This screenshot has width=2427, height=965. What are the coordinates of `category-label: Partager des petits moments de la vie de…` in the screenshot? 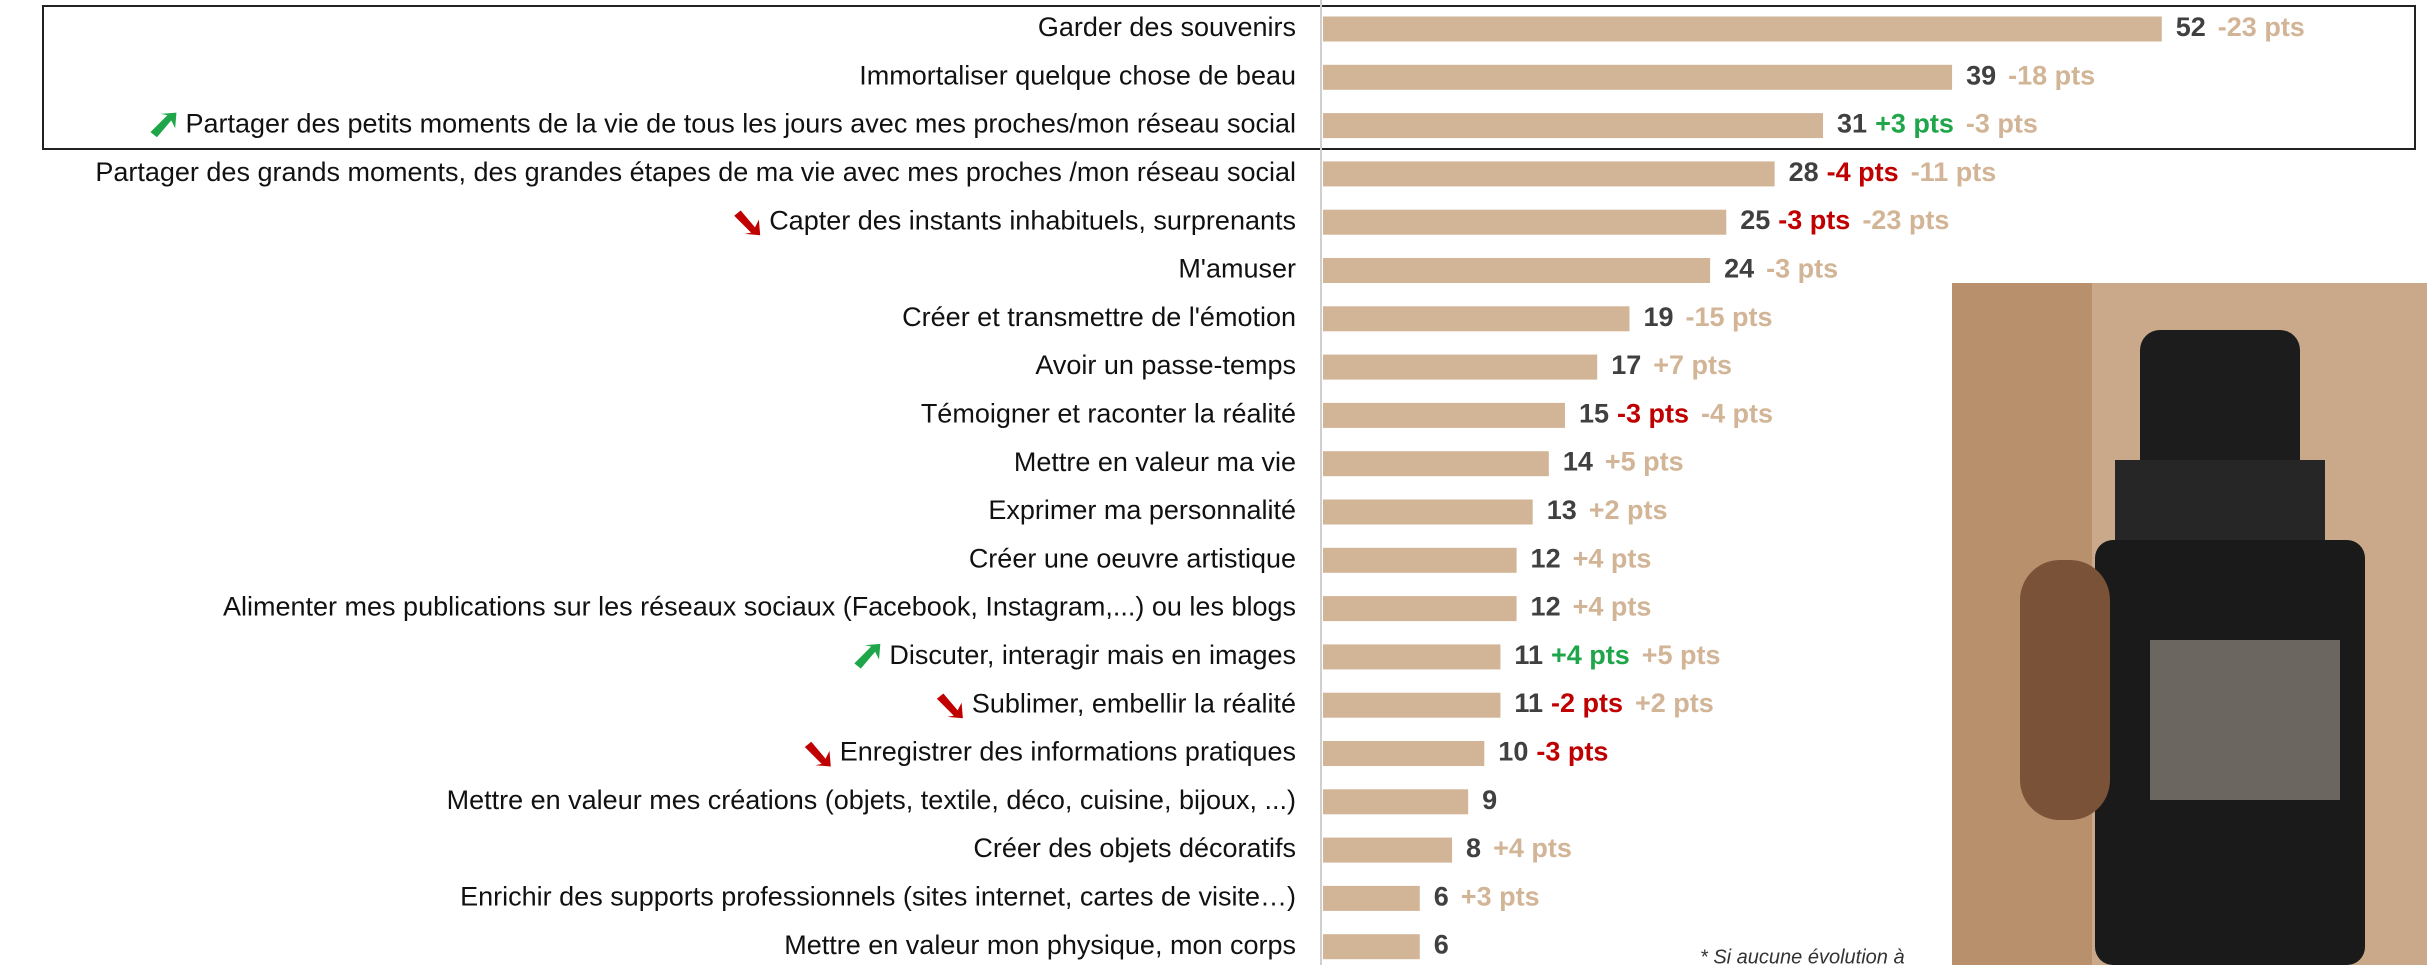 It's located at (740, 124).